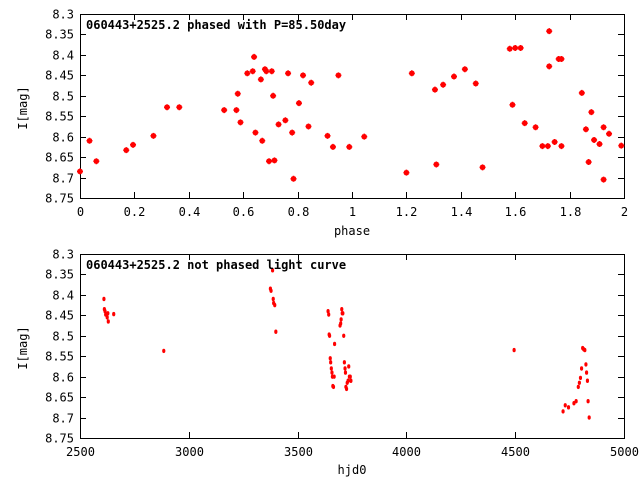 This screenshot has width=640, height=480. What do you see at coordinates (515, 452) in the screenshot?
I see `x-tick-label: 4500` at bounding box center [515, 452].